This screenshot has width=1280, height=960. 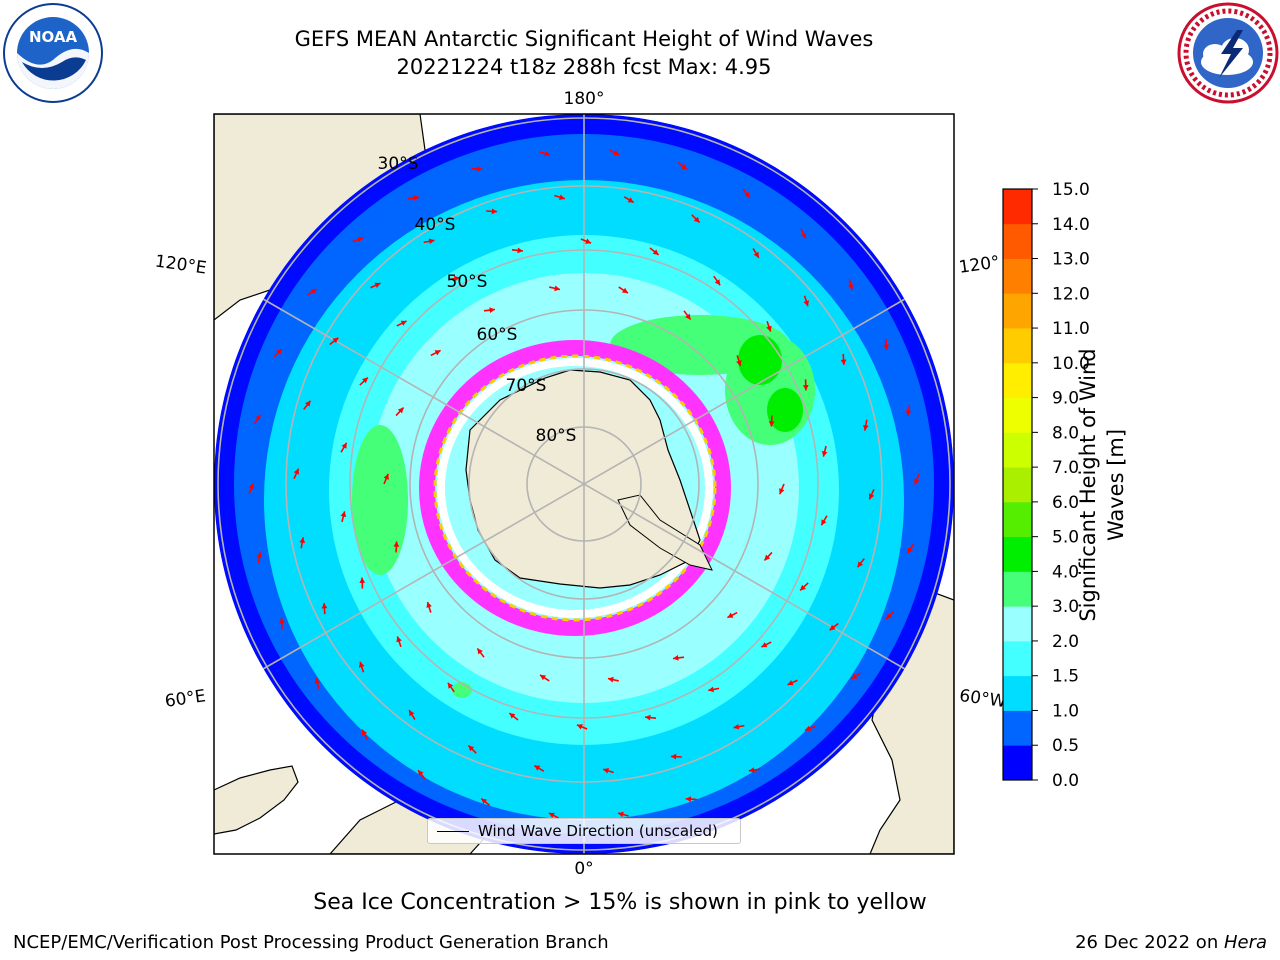 I want to click on lon-label-120e: 120°E, so click(x=181, y=265).